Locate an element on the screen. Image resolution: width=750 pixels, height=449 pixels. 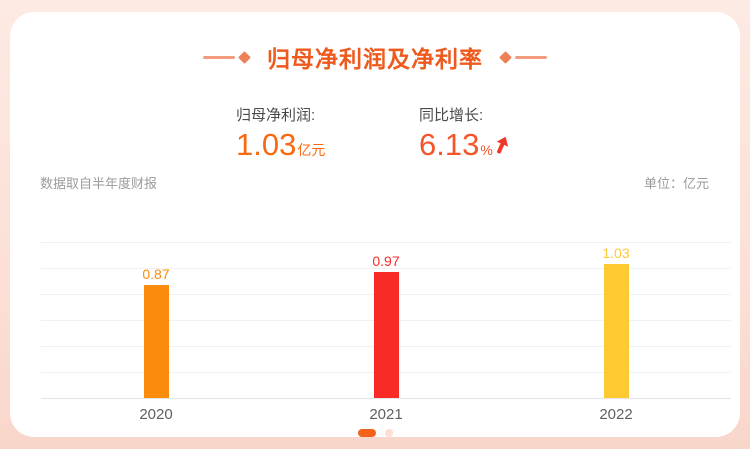
stat-yoy-growth-label: 同比增长: is located at coordinates (451, 115).